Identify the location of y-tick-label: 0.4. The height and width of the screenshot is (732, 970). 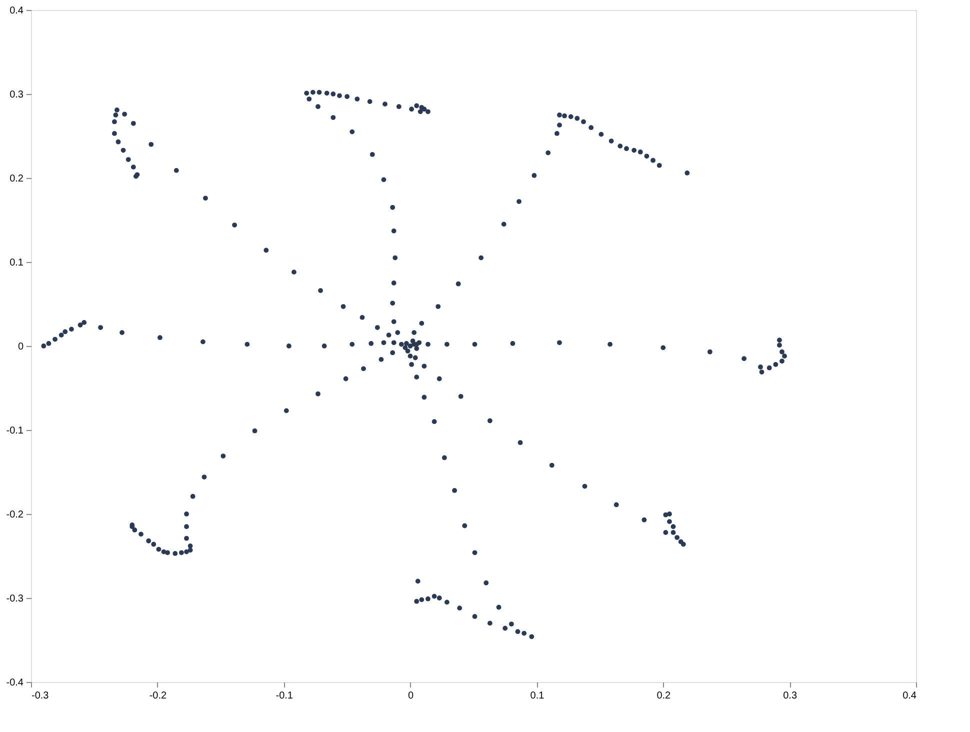
(17, 11).